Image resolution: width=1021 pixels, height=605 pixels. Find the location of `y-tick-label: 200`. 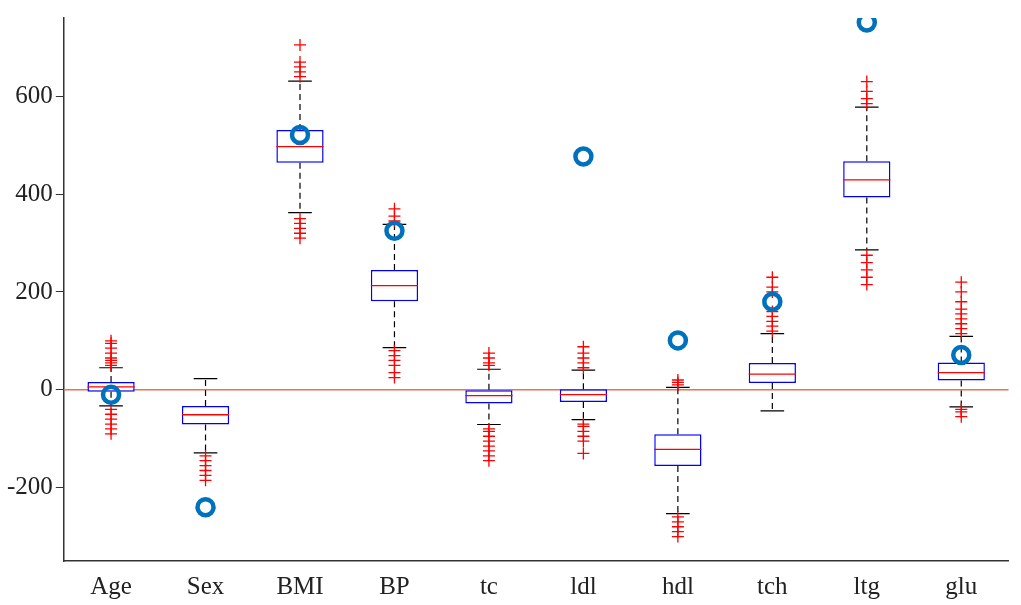

y-tick-label: 200 is located at coordinates (34, 290).